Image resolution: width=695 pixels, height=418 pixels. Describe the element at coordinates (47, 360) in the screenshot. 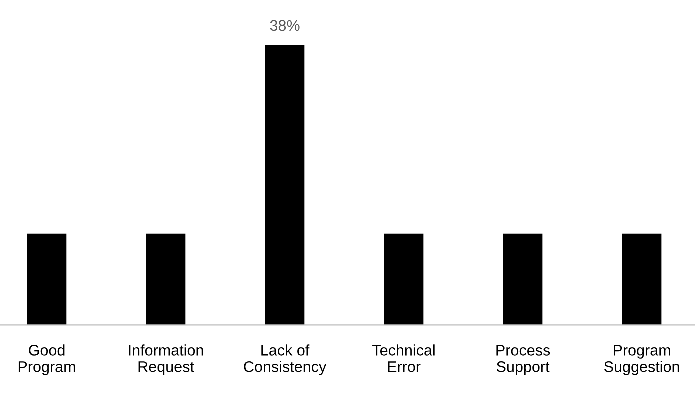

I see `x-tick-label: Good Program` at that location.